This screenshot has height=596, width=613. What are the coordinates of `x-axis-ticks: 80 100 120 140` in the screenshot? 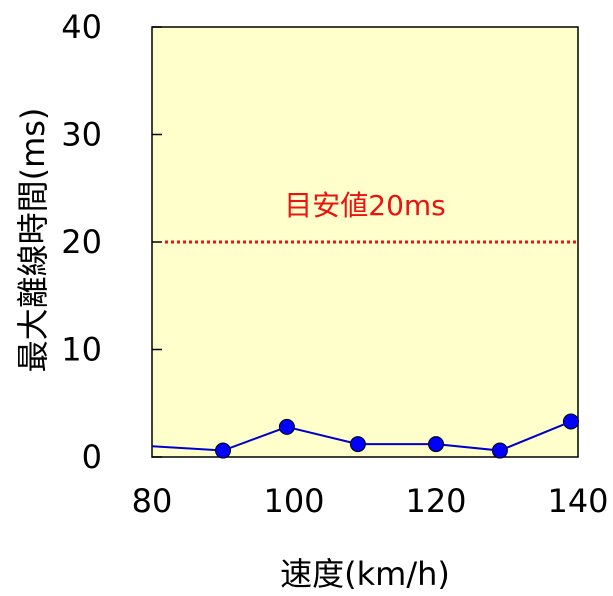 It's located at (370, 501).